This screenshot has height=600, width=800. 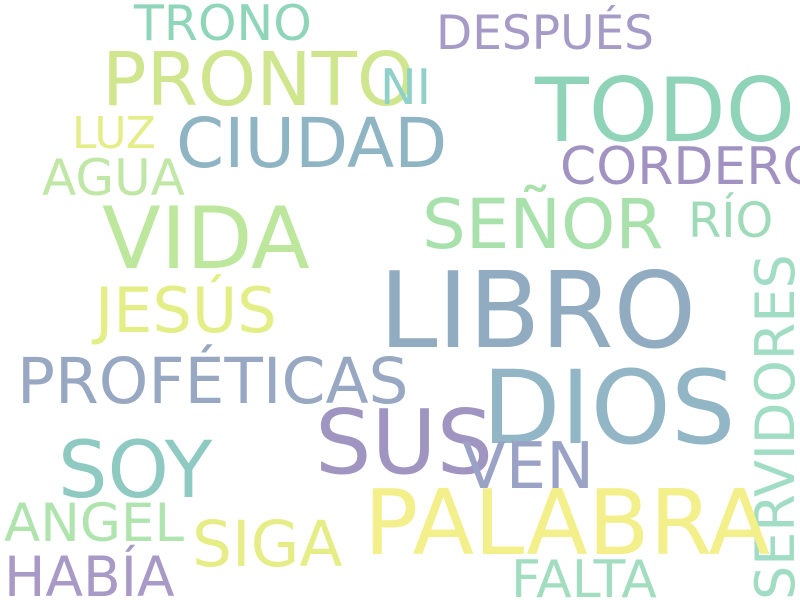 I want to click on word-senor: SEÑOR, so click(x=543, y=225).